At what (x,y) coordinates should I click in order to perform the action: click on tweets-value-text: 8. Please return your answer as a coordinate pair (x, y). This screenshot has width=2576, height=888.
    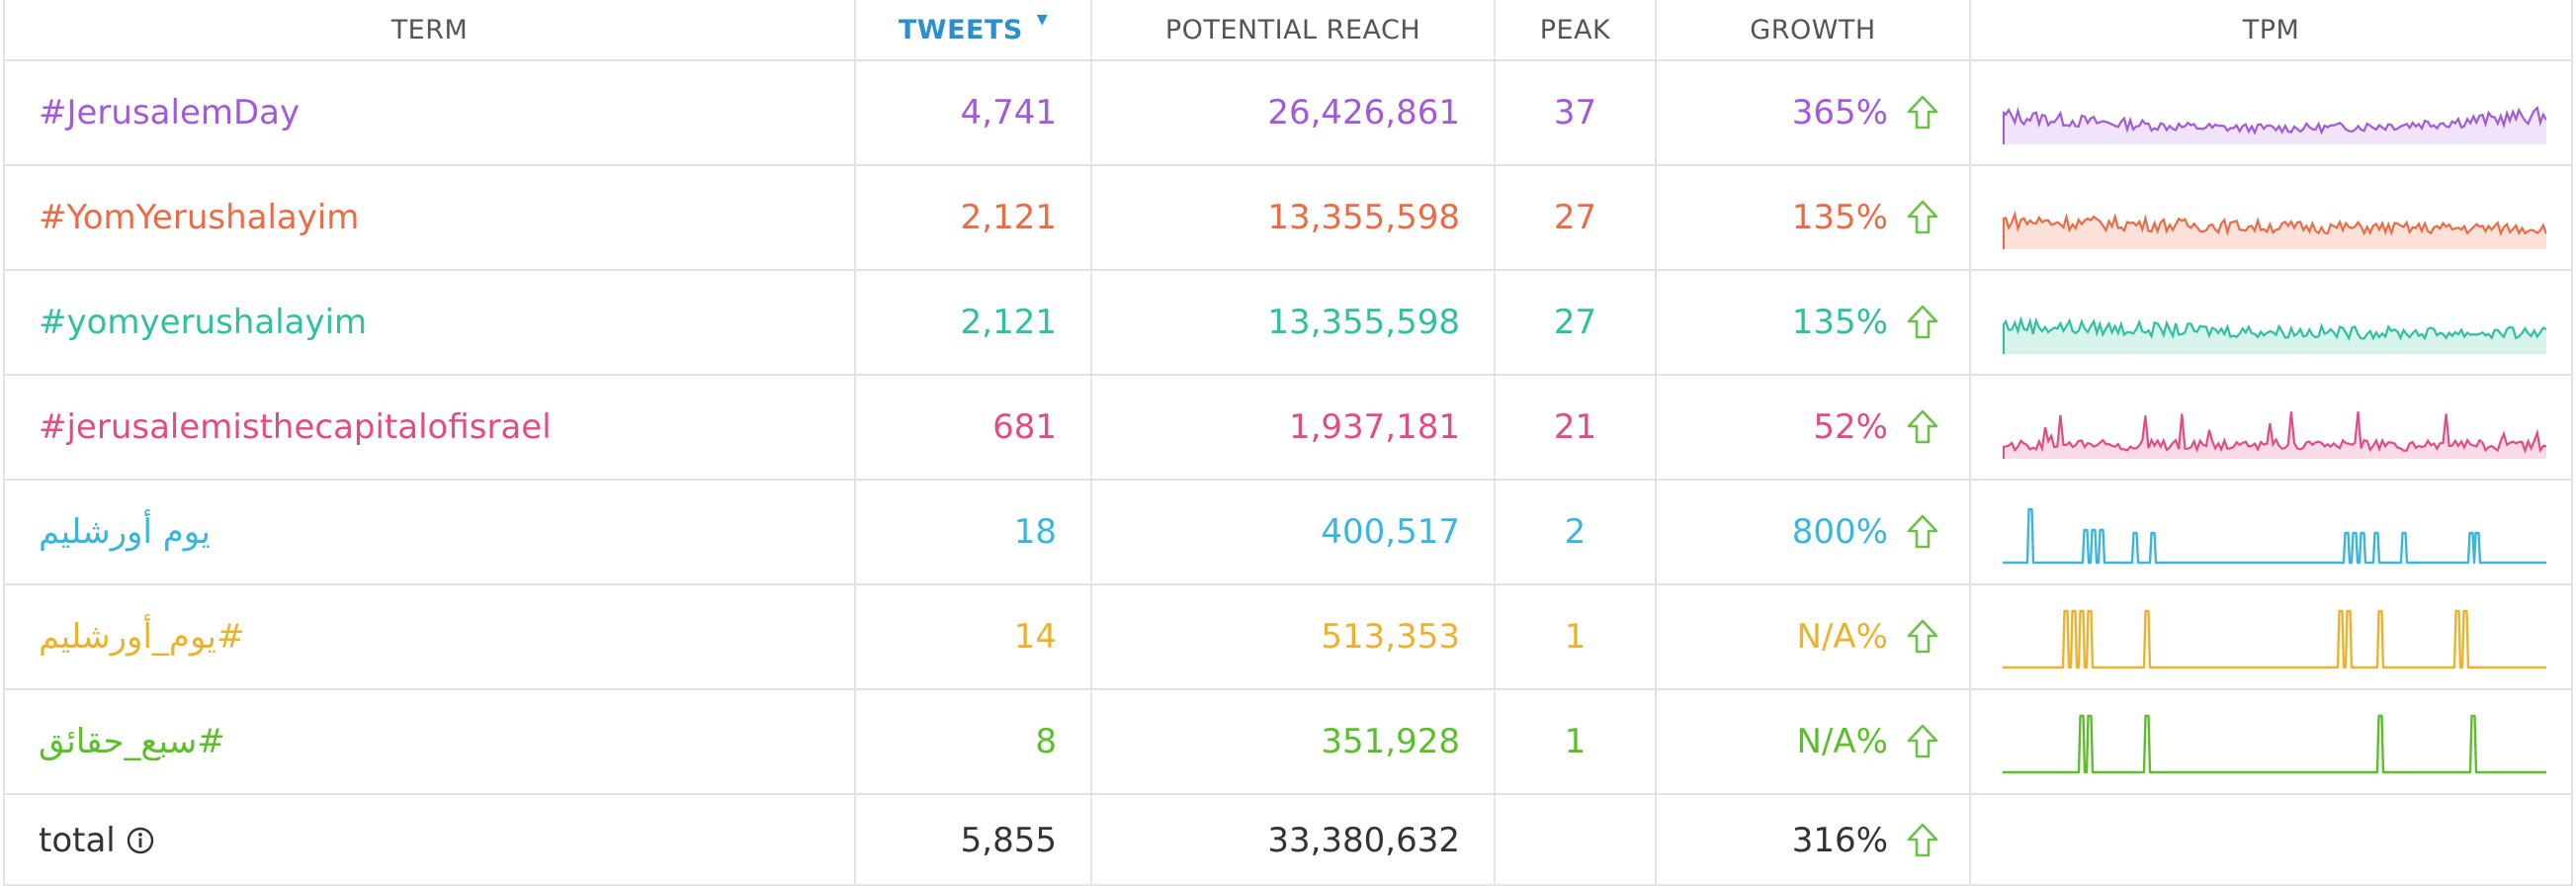
    Looking at the image, I should click on (1046, 741).